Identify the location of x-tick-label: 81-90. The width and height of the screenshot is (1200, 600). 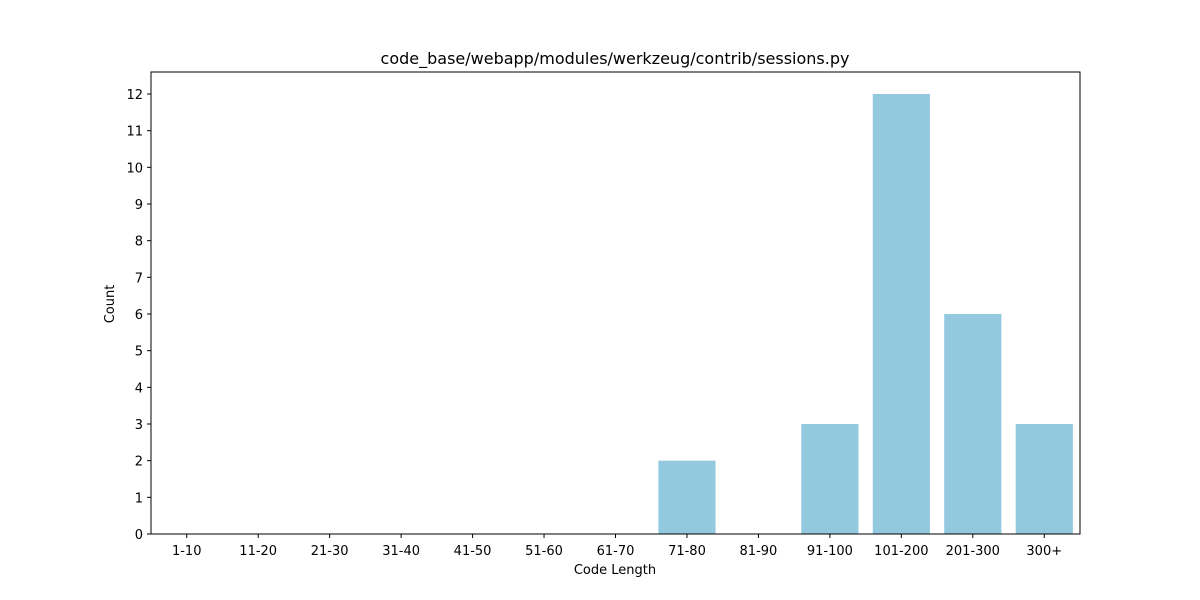
(759, 551).